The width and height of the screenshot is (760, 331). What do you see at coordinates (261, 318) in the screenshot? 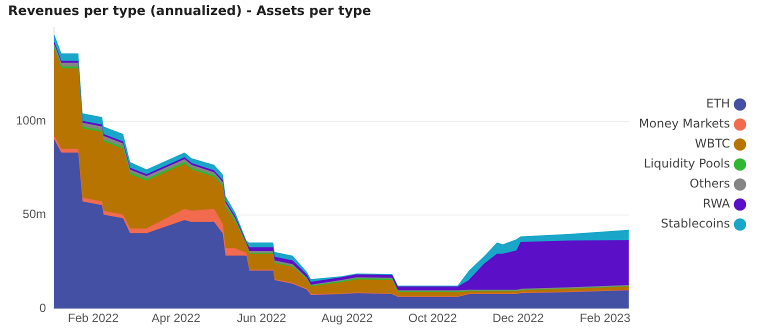
I see `x-tick-label: Jun 2022` at bounding box center [261, 318].